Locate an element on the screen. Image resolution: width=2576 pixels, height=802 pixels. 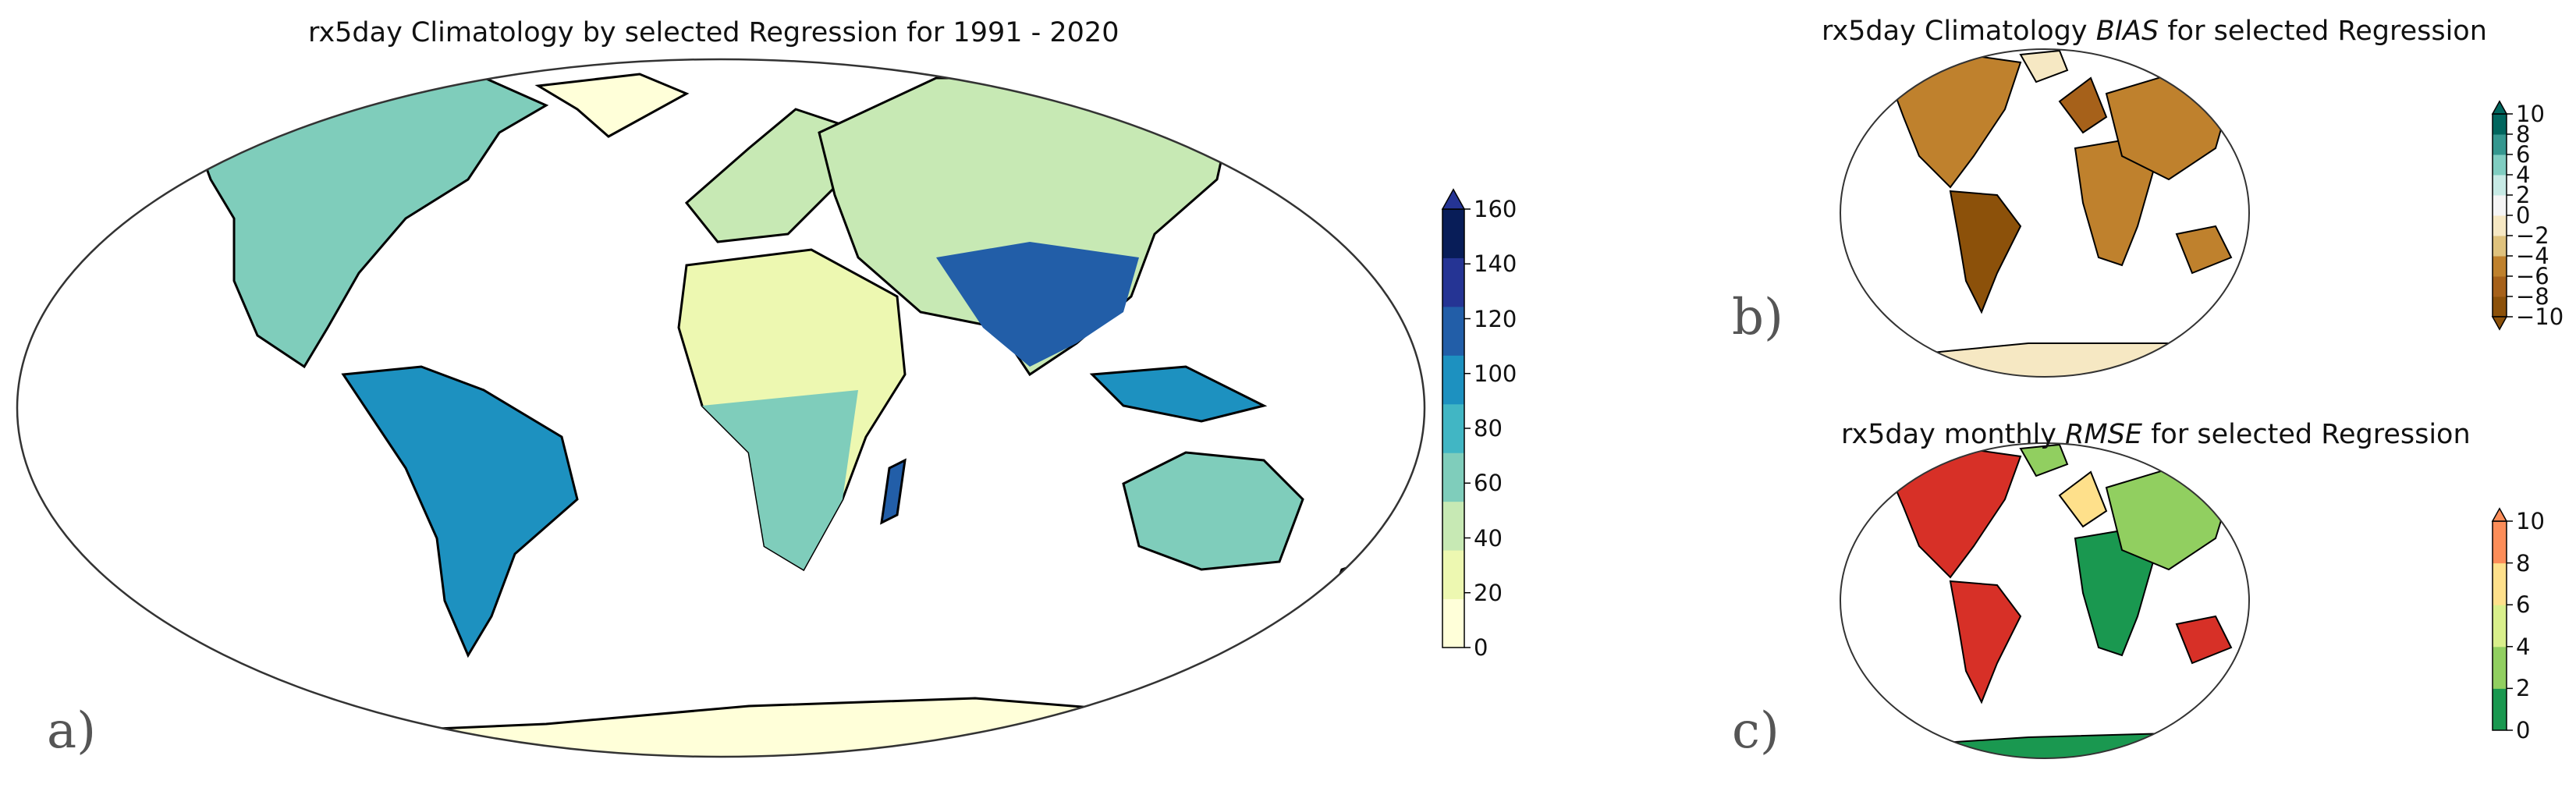
panel-c-label: c) is located at coordinates (1755, 731).